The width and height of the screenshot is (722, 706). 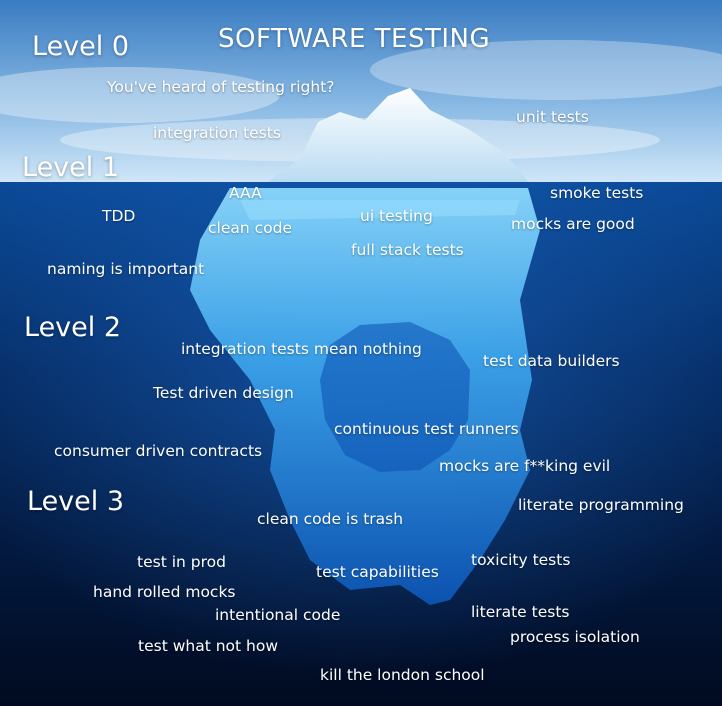 I want to click on topic-heard-of-testing: You've heard of testing right?, so click(x=221, y=87).